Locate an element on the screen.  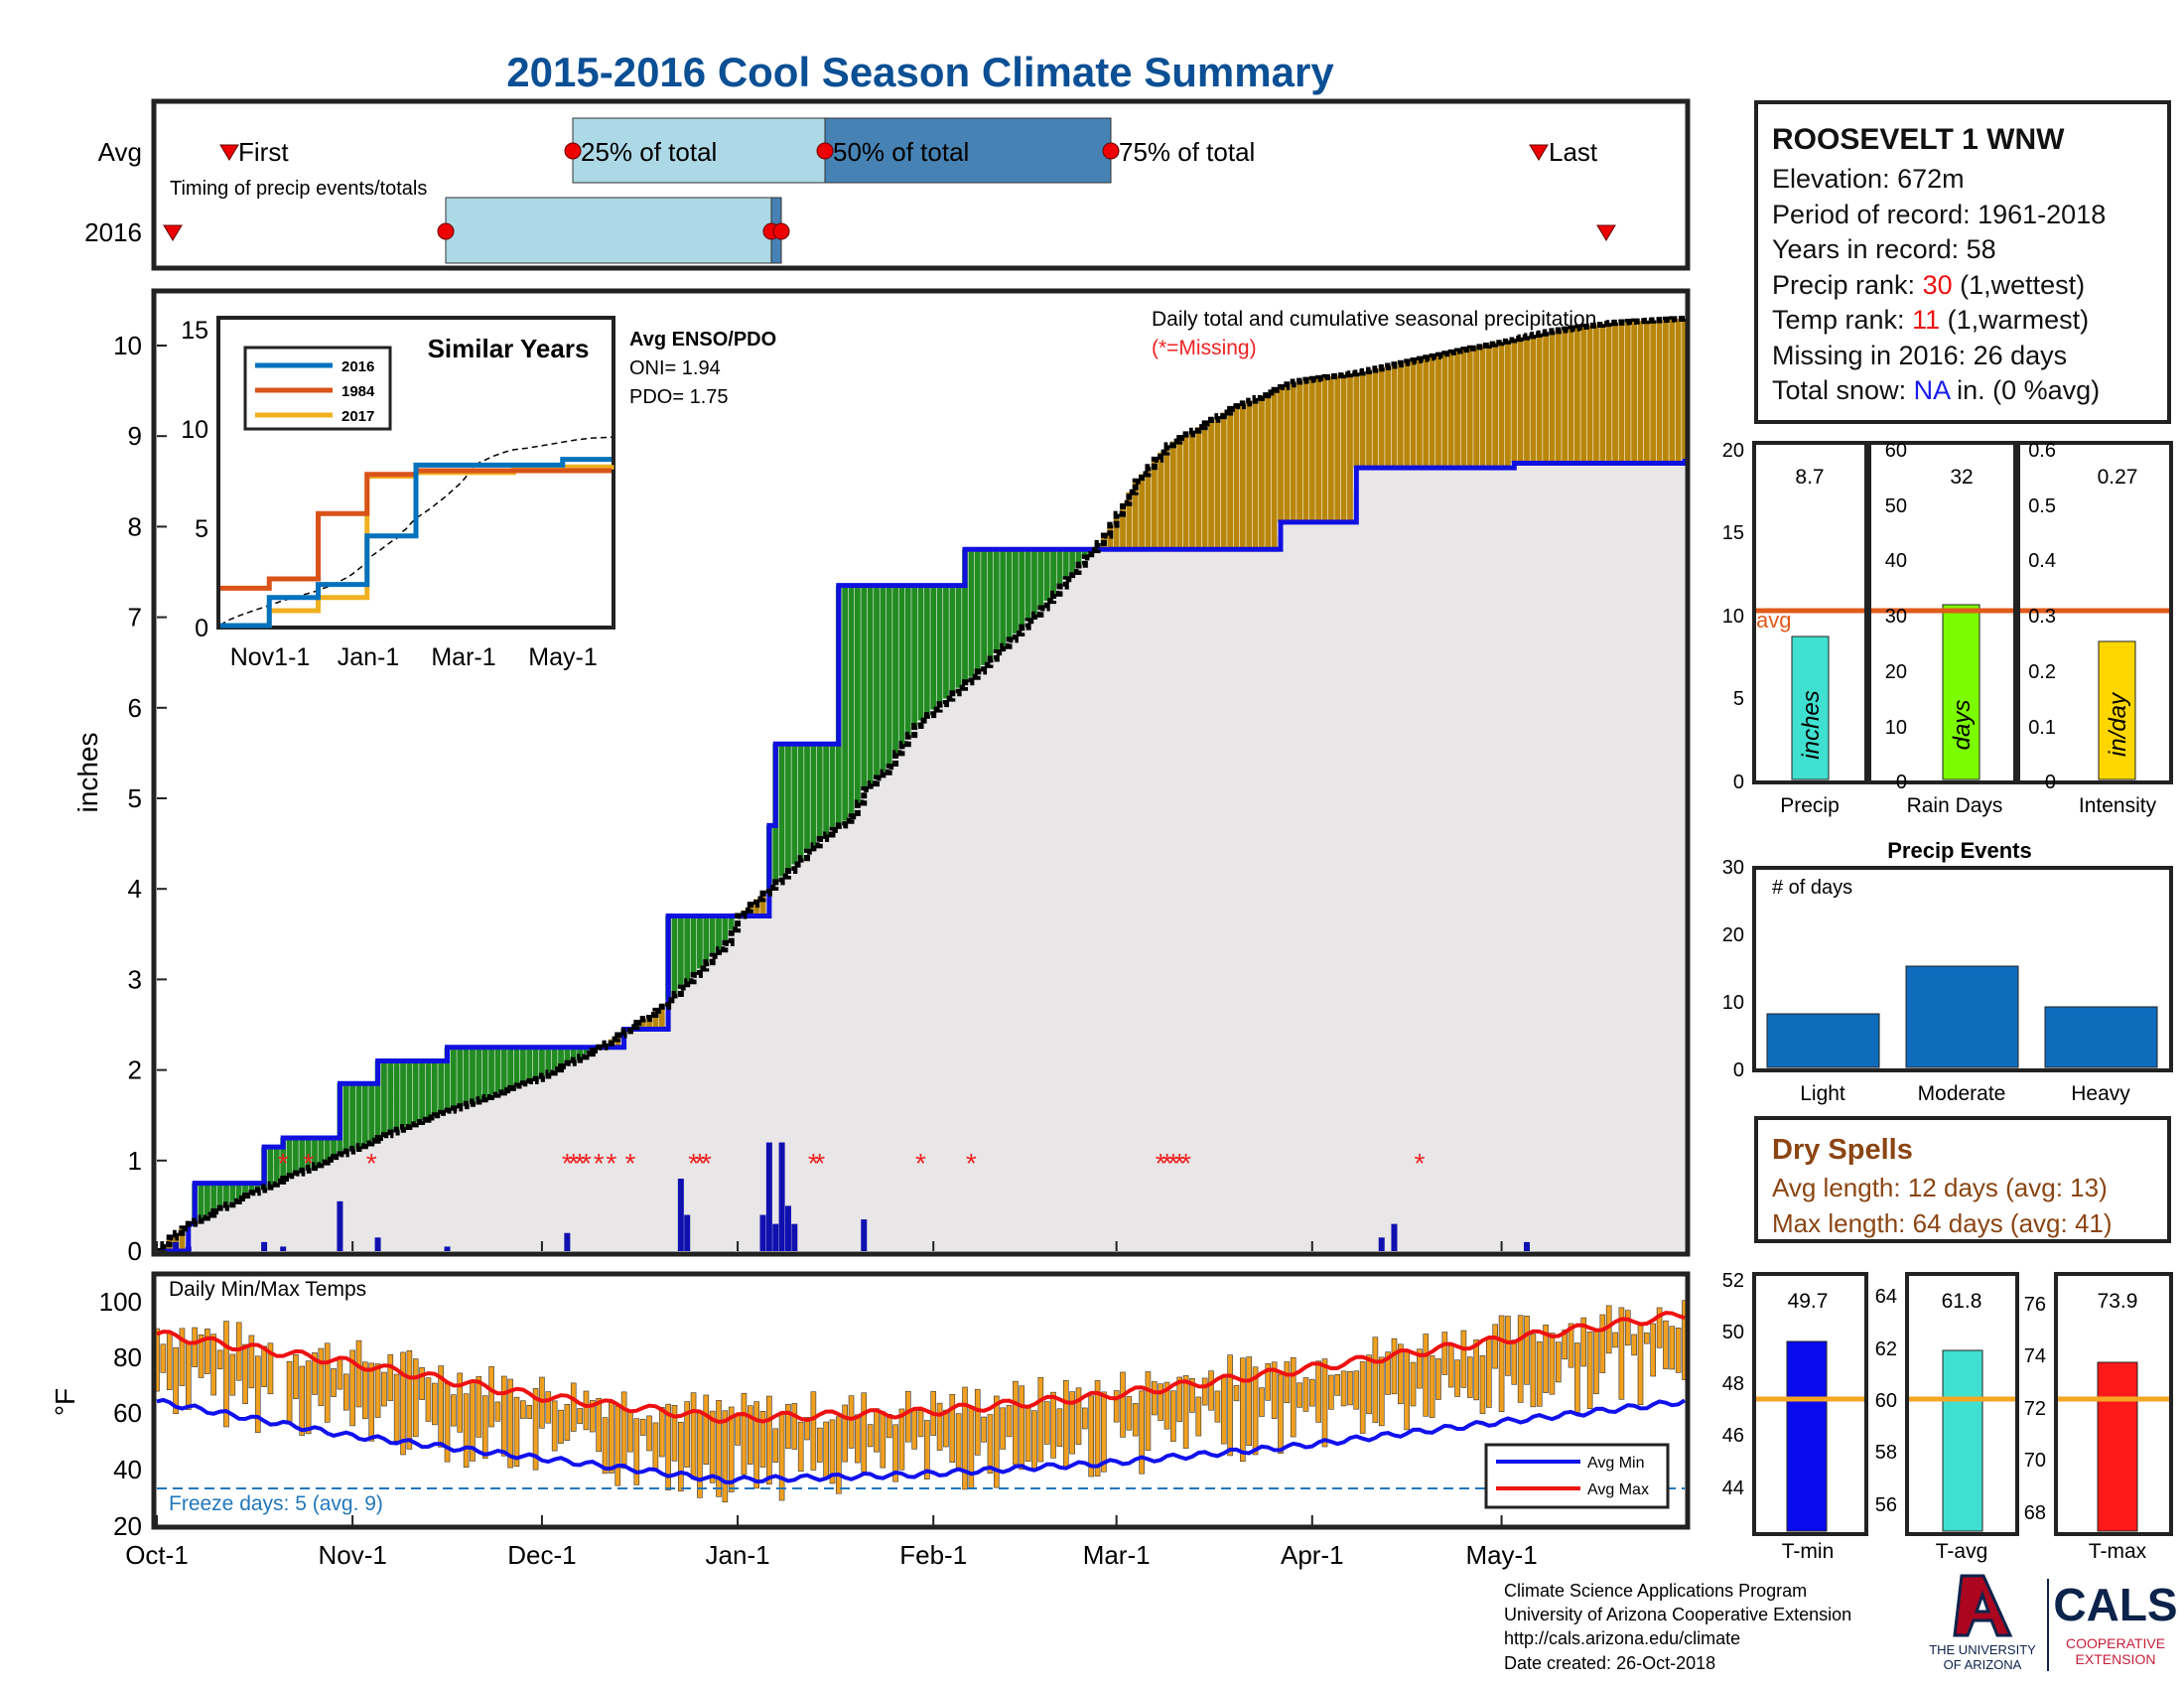
avg-25pct-marker is located at coordinates (573, 151).